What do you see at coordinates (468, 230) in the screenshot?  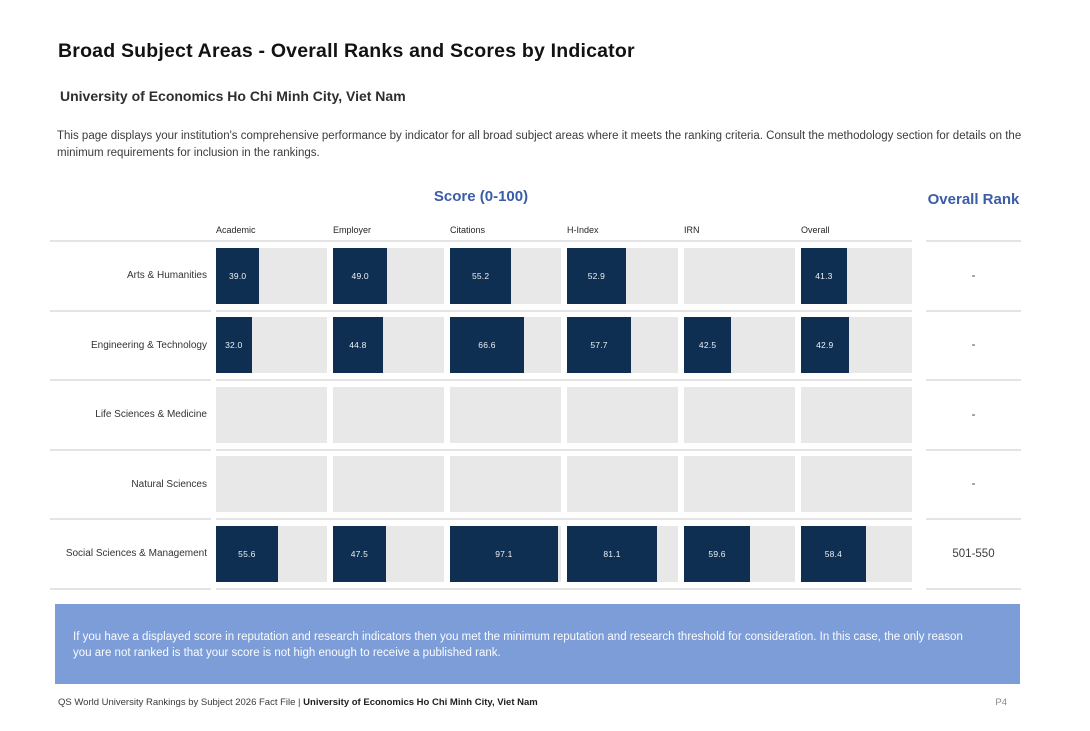 I see `indicator-header: Citations` at bounding box center [468, 230].